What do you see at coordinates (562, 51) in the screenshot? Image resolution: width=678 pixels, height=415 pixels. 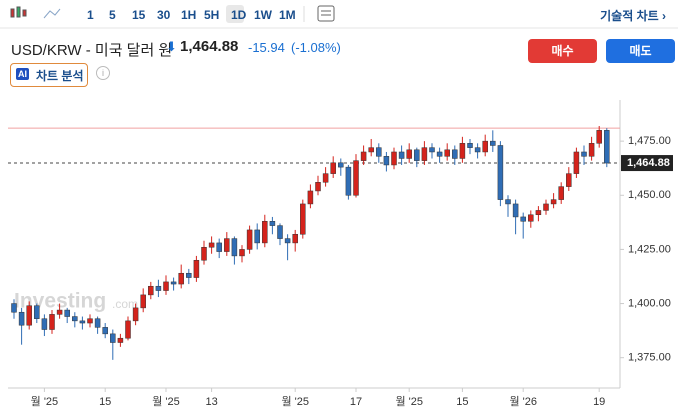 I see `buy-button: 매수` at bounding box center [562, 51].